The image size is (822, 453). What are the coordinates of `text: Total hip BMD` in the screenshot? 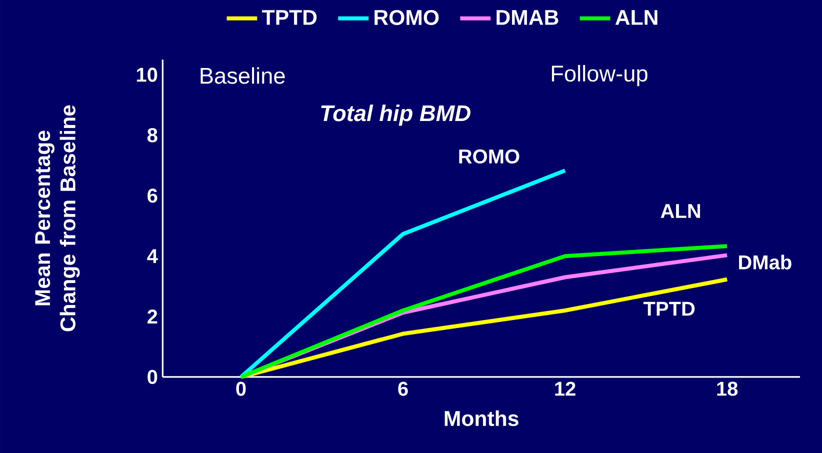 It's located at (395, 115).